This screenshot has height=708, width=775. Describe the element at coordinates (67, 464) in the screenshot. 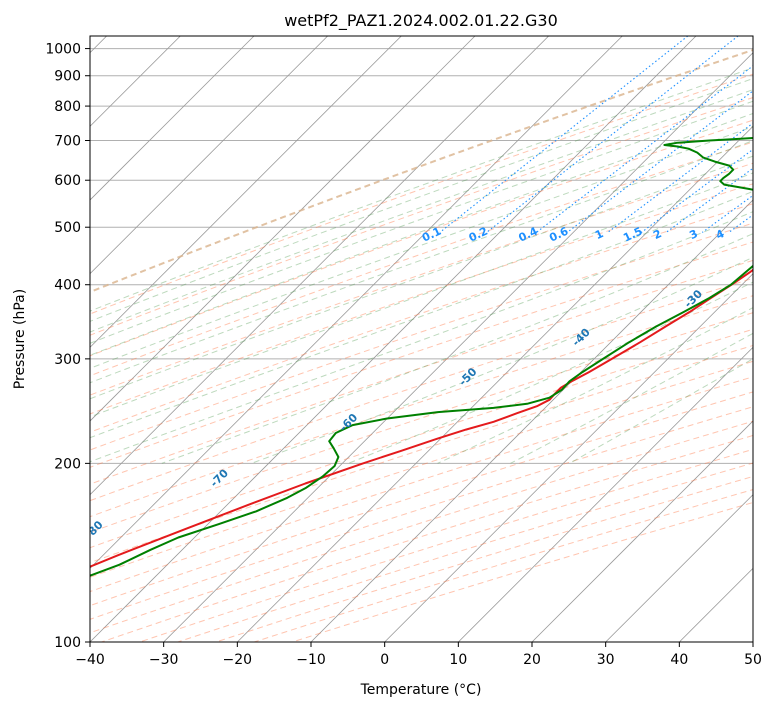

I see `y-tick-label: 200` at that location.